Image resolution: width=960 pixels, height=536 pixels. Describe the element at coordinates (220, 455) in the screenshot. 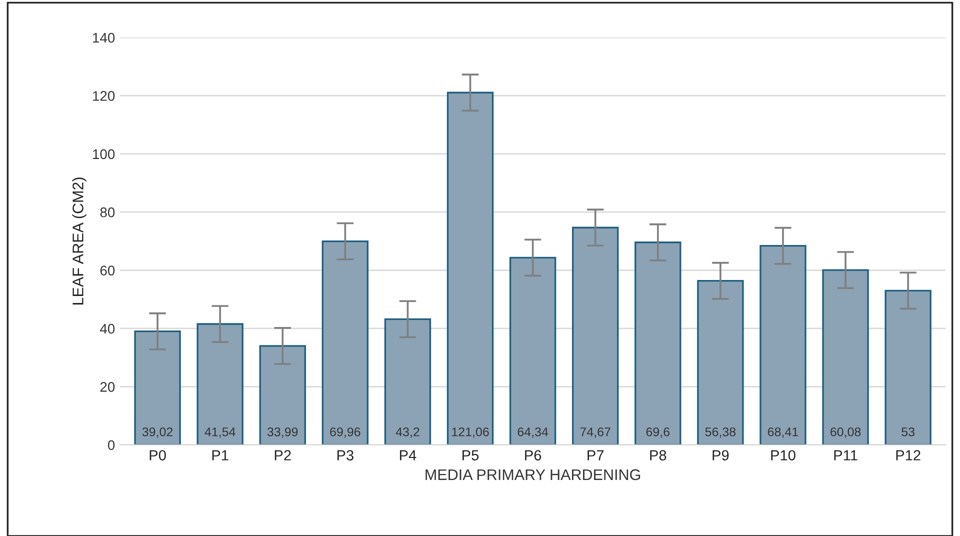

I see `x-tick-label: P1` at that location.